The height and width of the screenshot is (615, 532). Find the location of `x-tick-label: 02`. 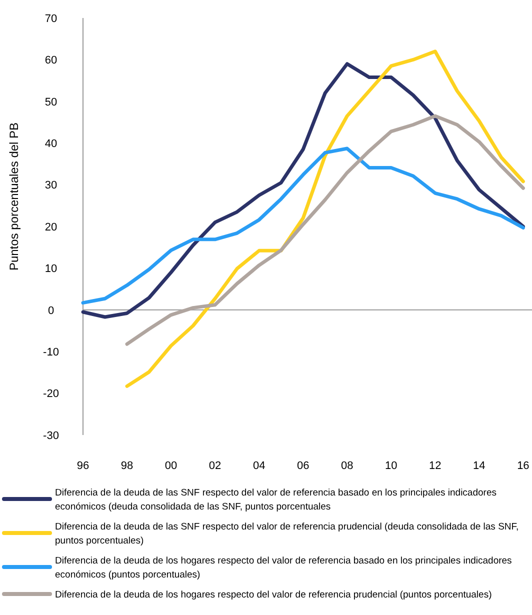

x-tick-label: 02 is located at coordinates (215, 466).